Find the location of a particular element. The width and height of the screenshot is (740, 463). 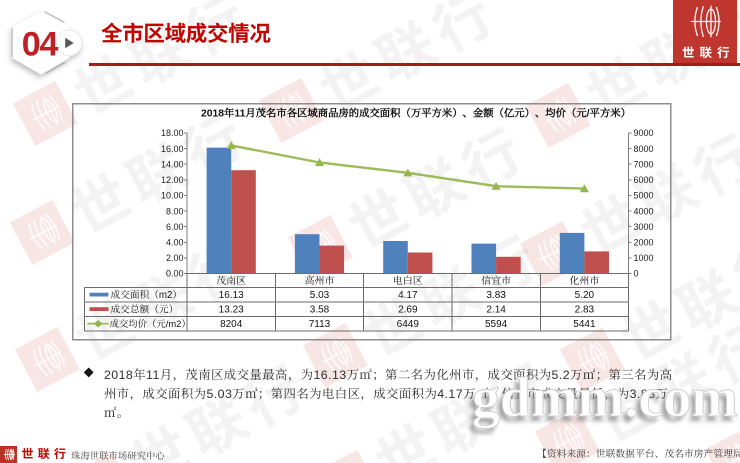

svg-text: 8.00 is located at coordinates (175, 211).